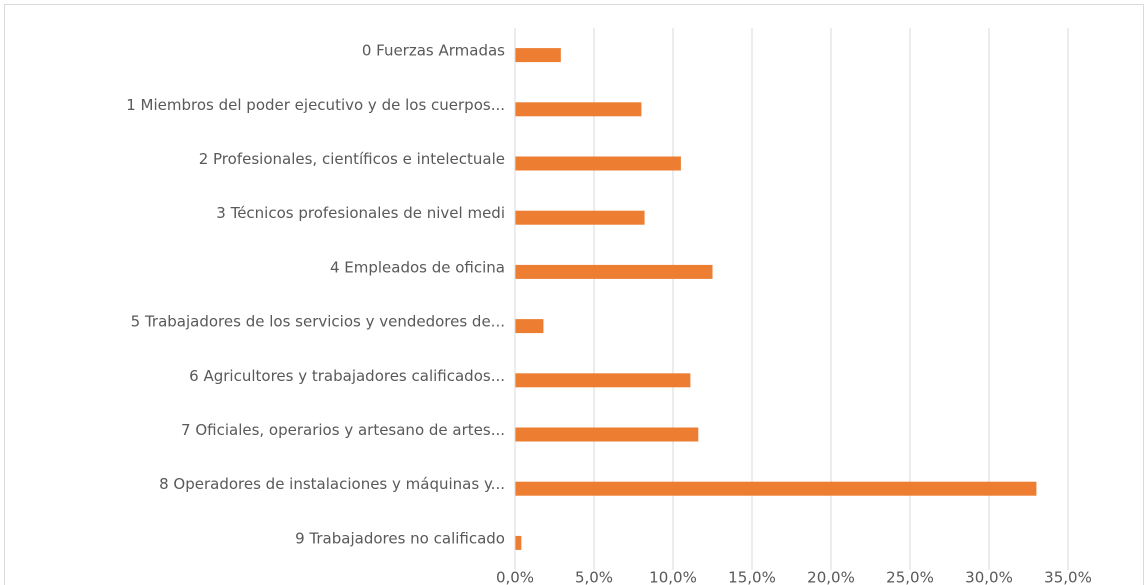 Image resolution: width=1148 pixels, height=585 pixels. What do you see at coordinates (831, 577) in the screenshot?
I see `x-tick-label: 20,0%` at bounding box center [831, 577].